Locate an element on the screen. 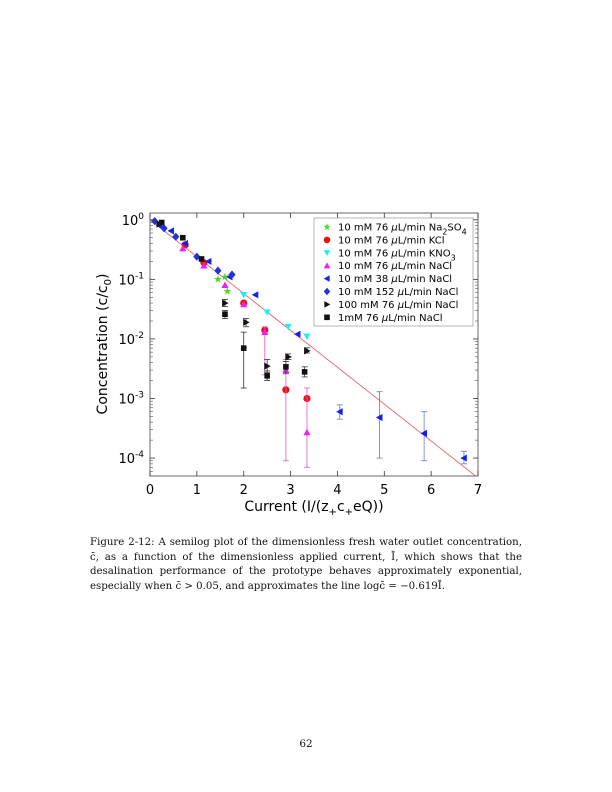 This screenshot has height=792, width=612. x-tick-label: 1 is located at coordinates (197, 490).